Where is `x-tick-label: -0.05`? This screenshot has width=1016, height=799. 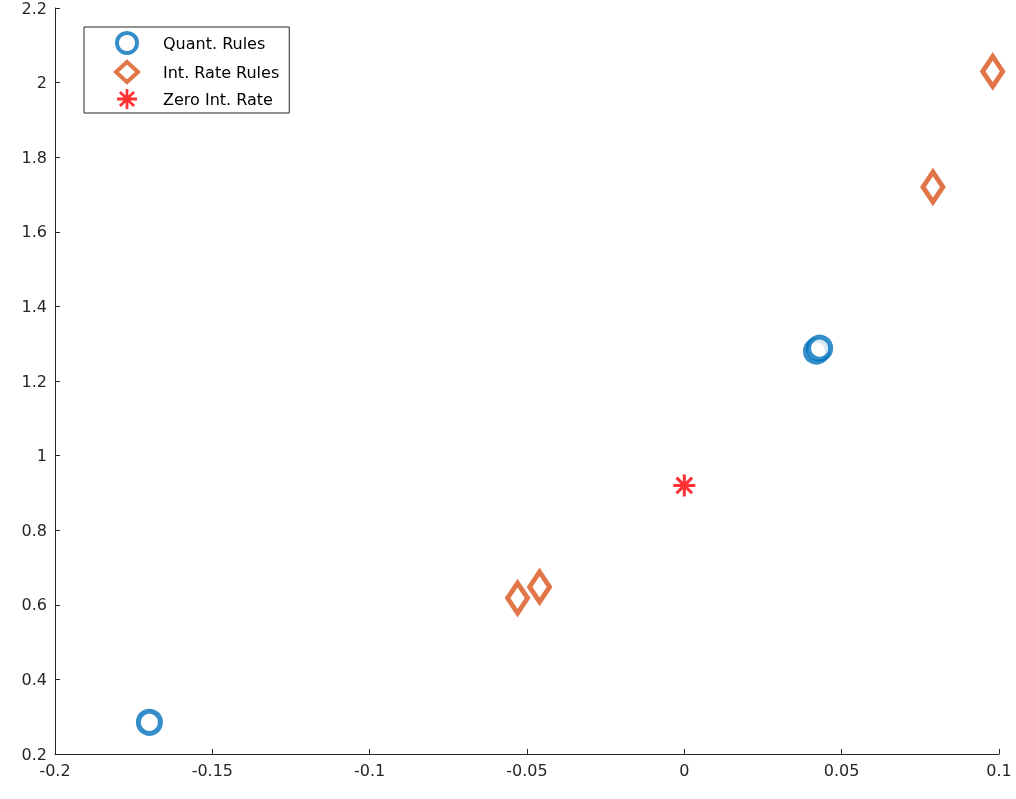 x-tick-label: -0.05 is located at coordinates (527, 770).